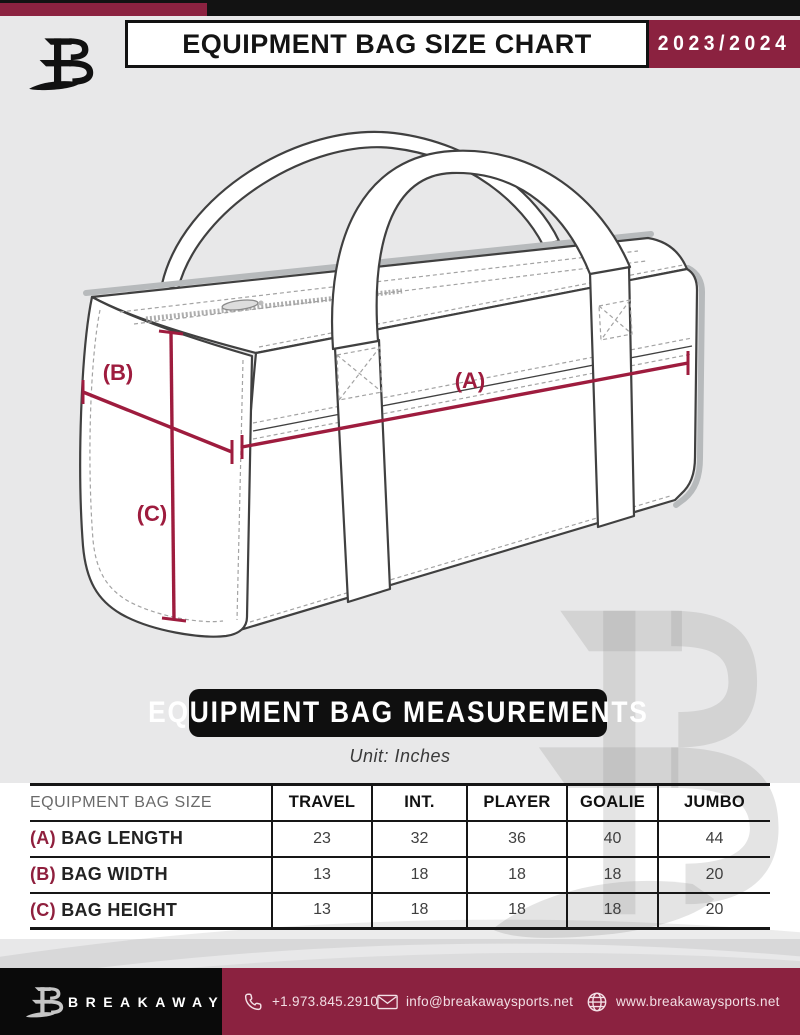 This screenshot has height=1035, width=800. I want to click on title-band: EQUIPMENT BAG SIZE CHART, so click(387, 44).